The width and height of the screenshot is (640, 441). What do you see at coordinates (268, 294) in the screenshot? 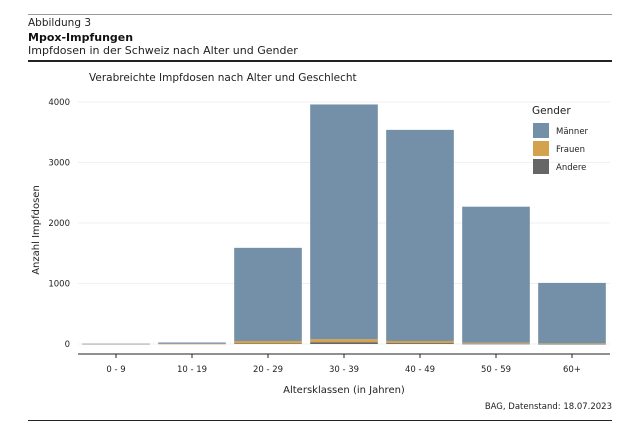
I see `bar-männer-2` at bounding box center [268, 294].